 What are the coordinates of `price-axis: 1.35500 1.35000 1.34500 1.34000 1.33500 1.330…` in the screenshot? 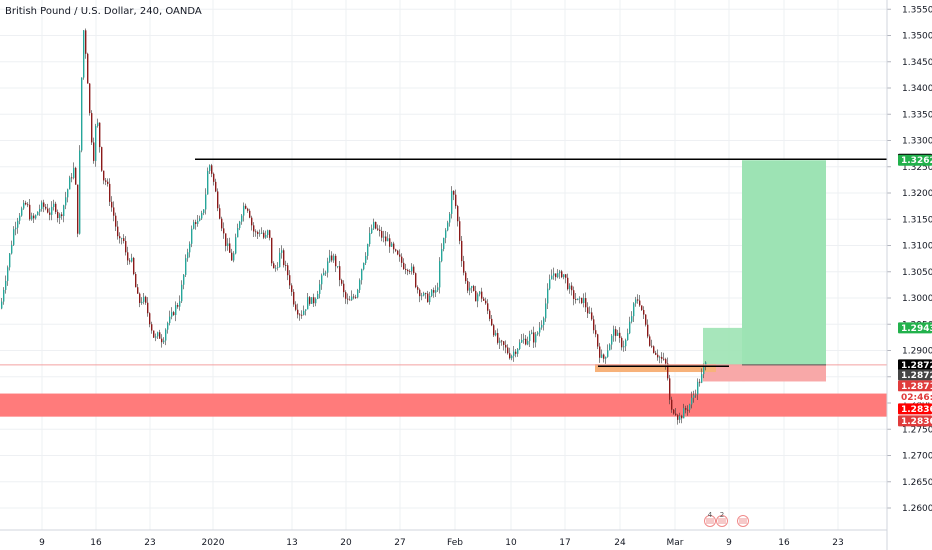 It's located at (909, 275).